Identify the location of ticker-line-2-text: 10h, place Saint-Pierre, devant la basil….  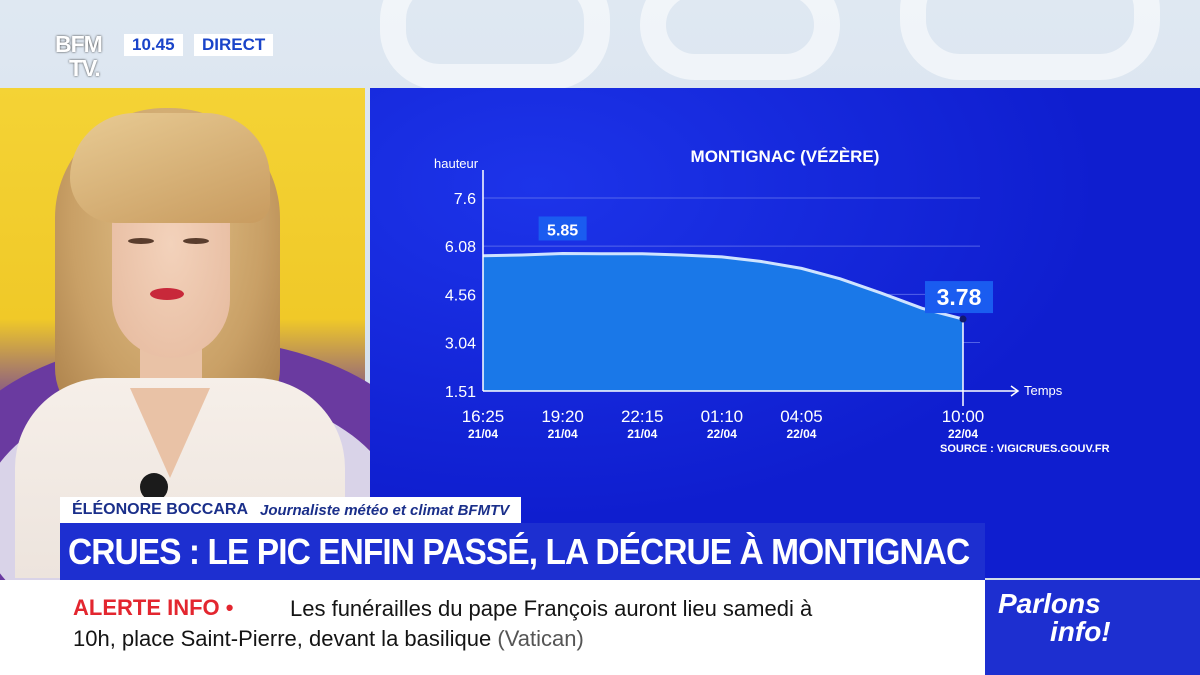
(282, 638).